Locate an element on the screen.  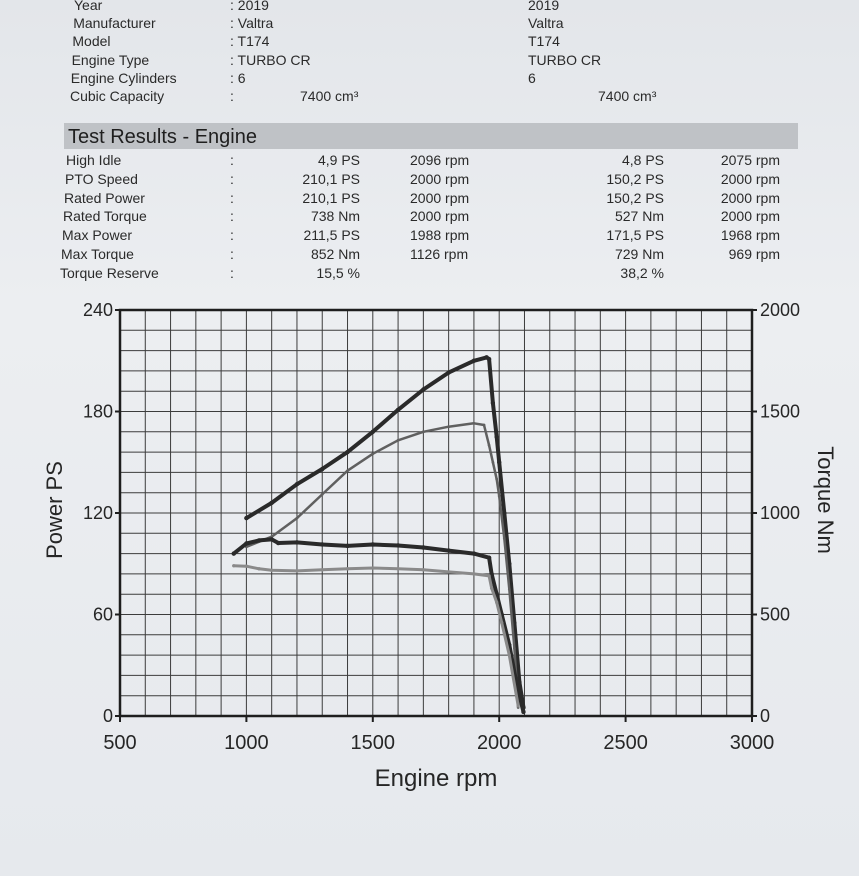
result-value-d: 969 rpm is located at coordinates (754, 254).